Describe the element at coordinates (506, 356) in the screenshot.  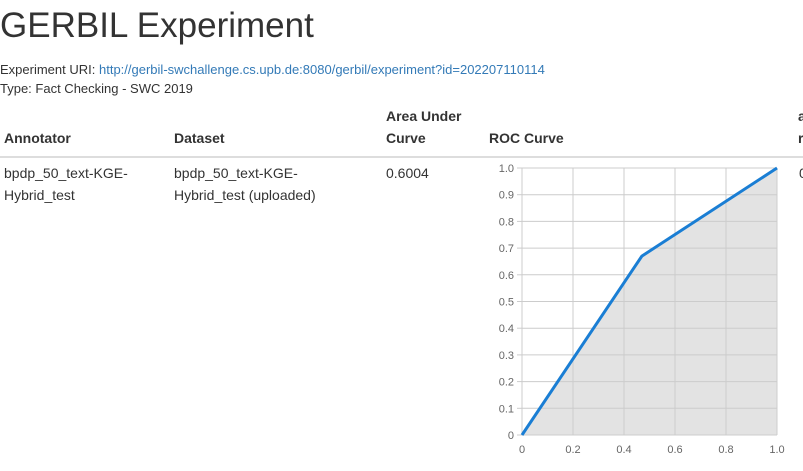
I see `y-tick-label: 0.3` at that location.